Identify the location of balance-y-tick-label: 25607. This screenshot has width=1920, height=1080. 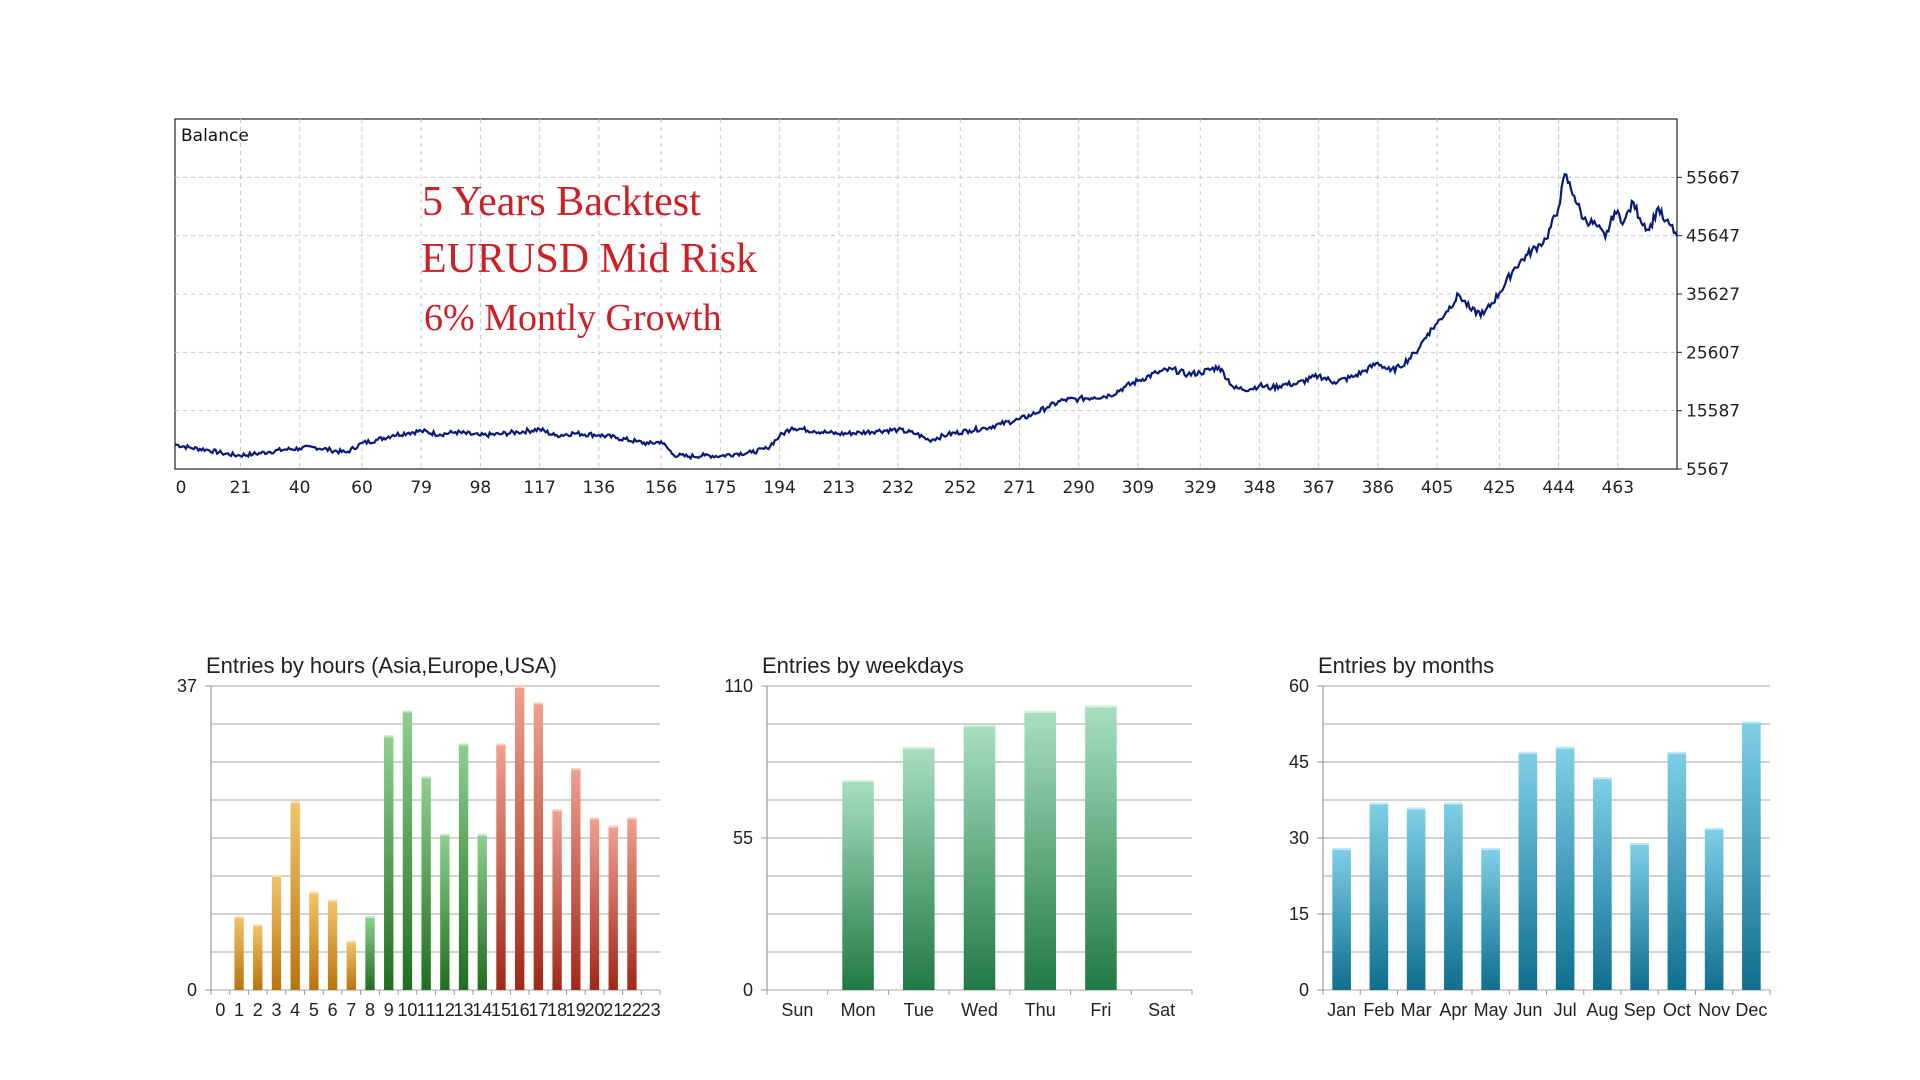
(1713, 353).